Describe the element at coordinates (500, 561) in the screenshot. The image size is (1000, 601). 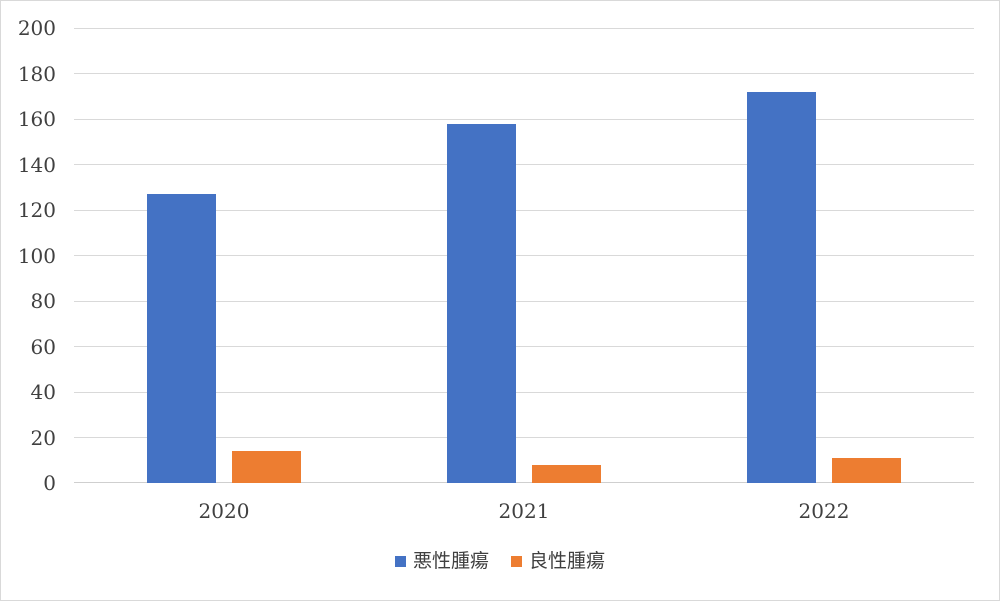
I see `legend: 悪性腫瘍 良性腫瘍` at that location.